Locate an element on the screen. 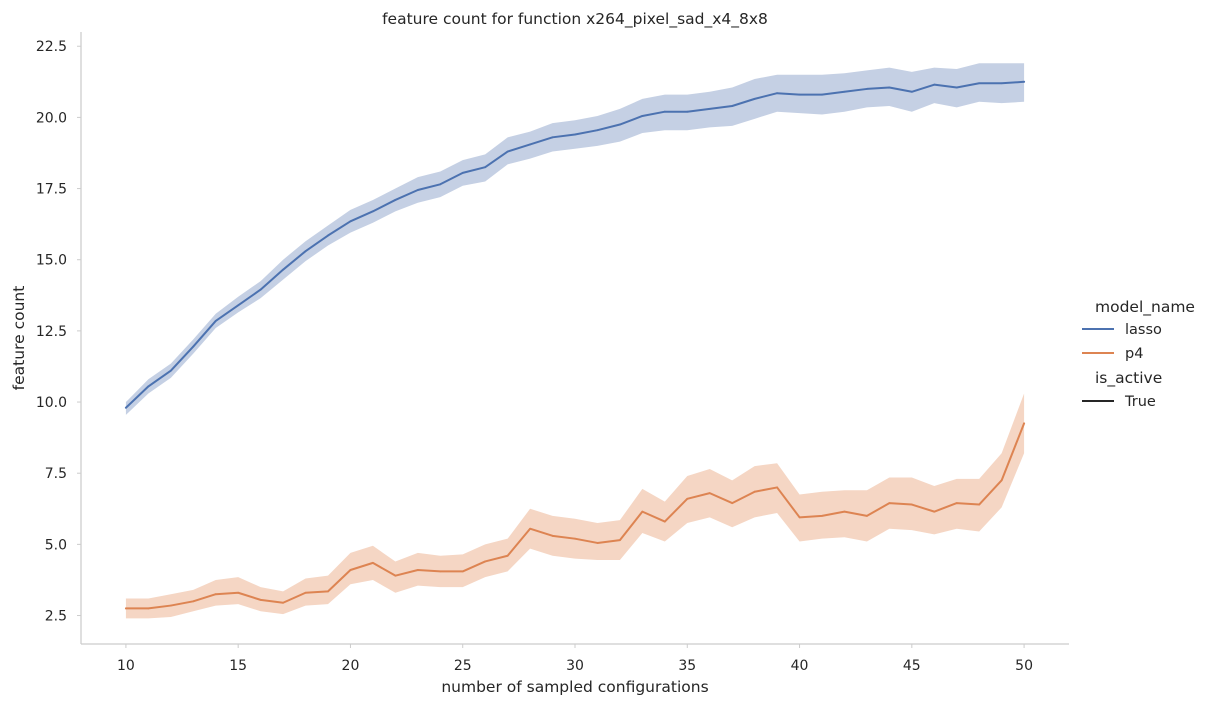 The image size is (1215, 706). y-tick-label: 15.0 is located at coordinates (51, 261).